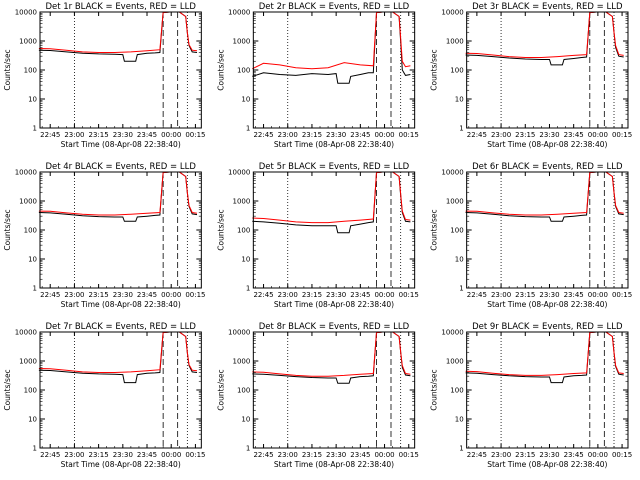 The height and width of the screenshot is (480, 640). I want to click on panel-title: Det 2r BLACK = Events, RED = LLD, so click(334, 7).